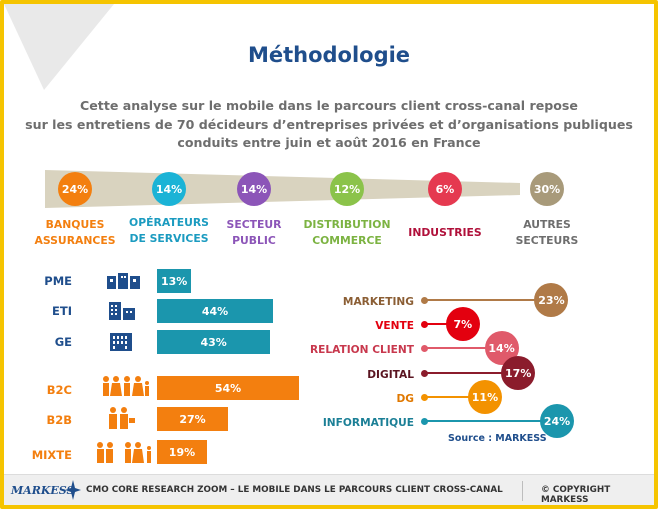  I want to click on large-building-icon, so click(121, 342).